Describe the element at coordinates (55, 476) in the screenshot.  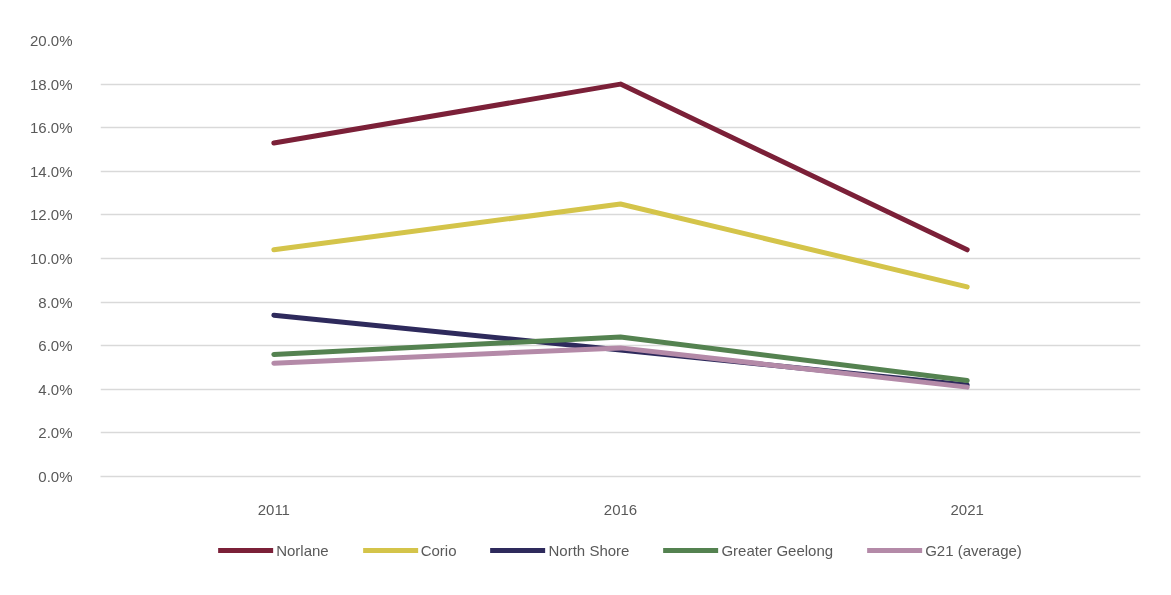
I see `y-tick-label: 0.0%` at that location.